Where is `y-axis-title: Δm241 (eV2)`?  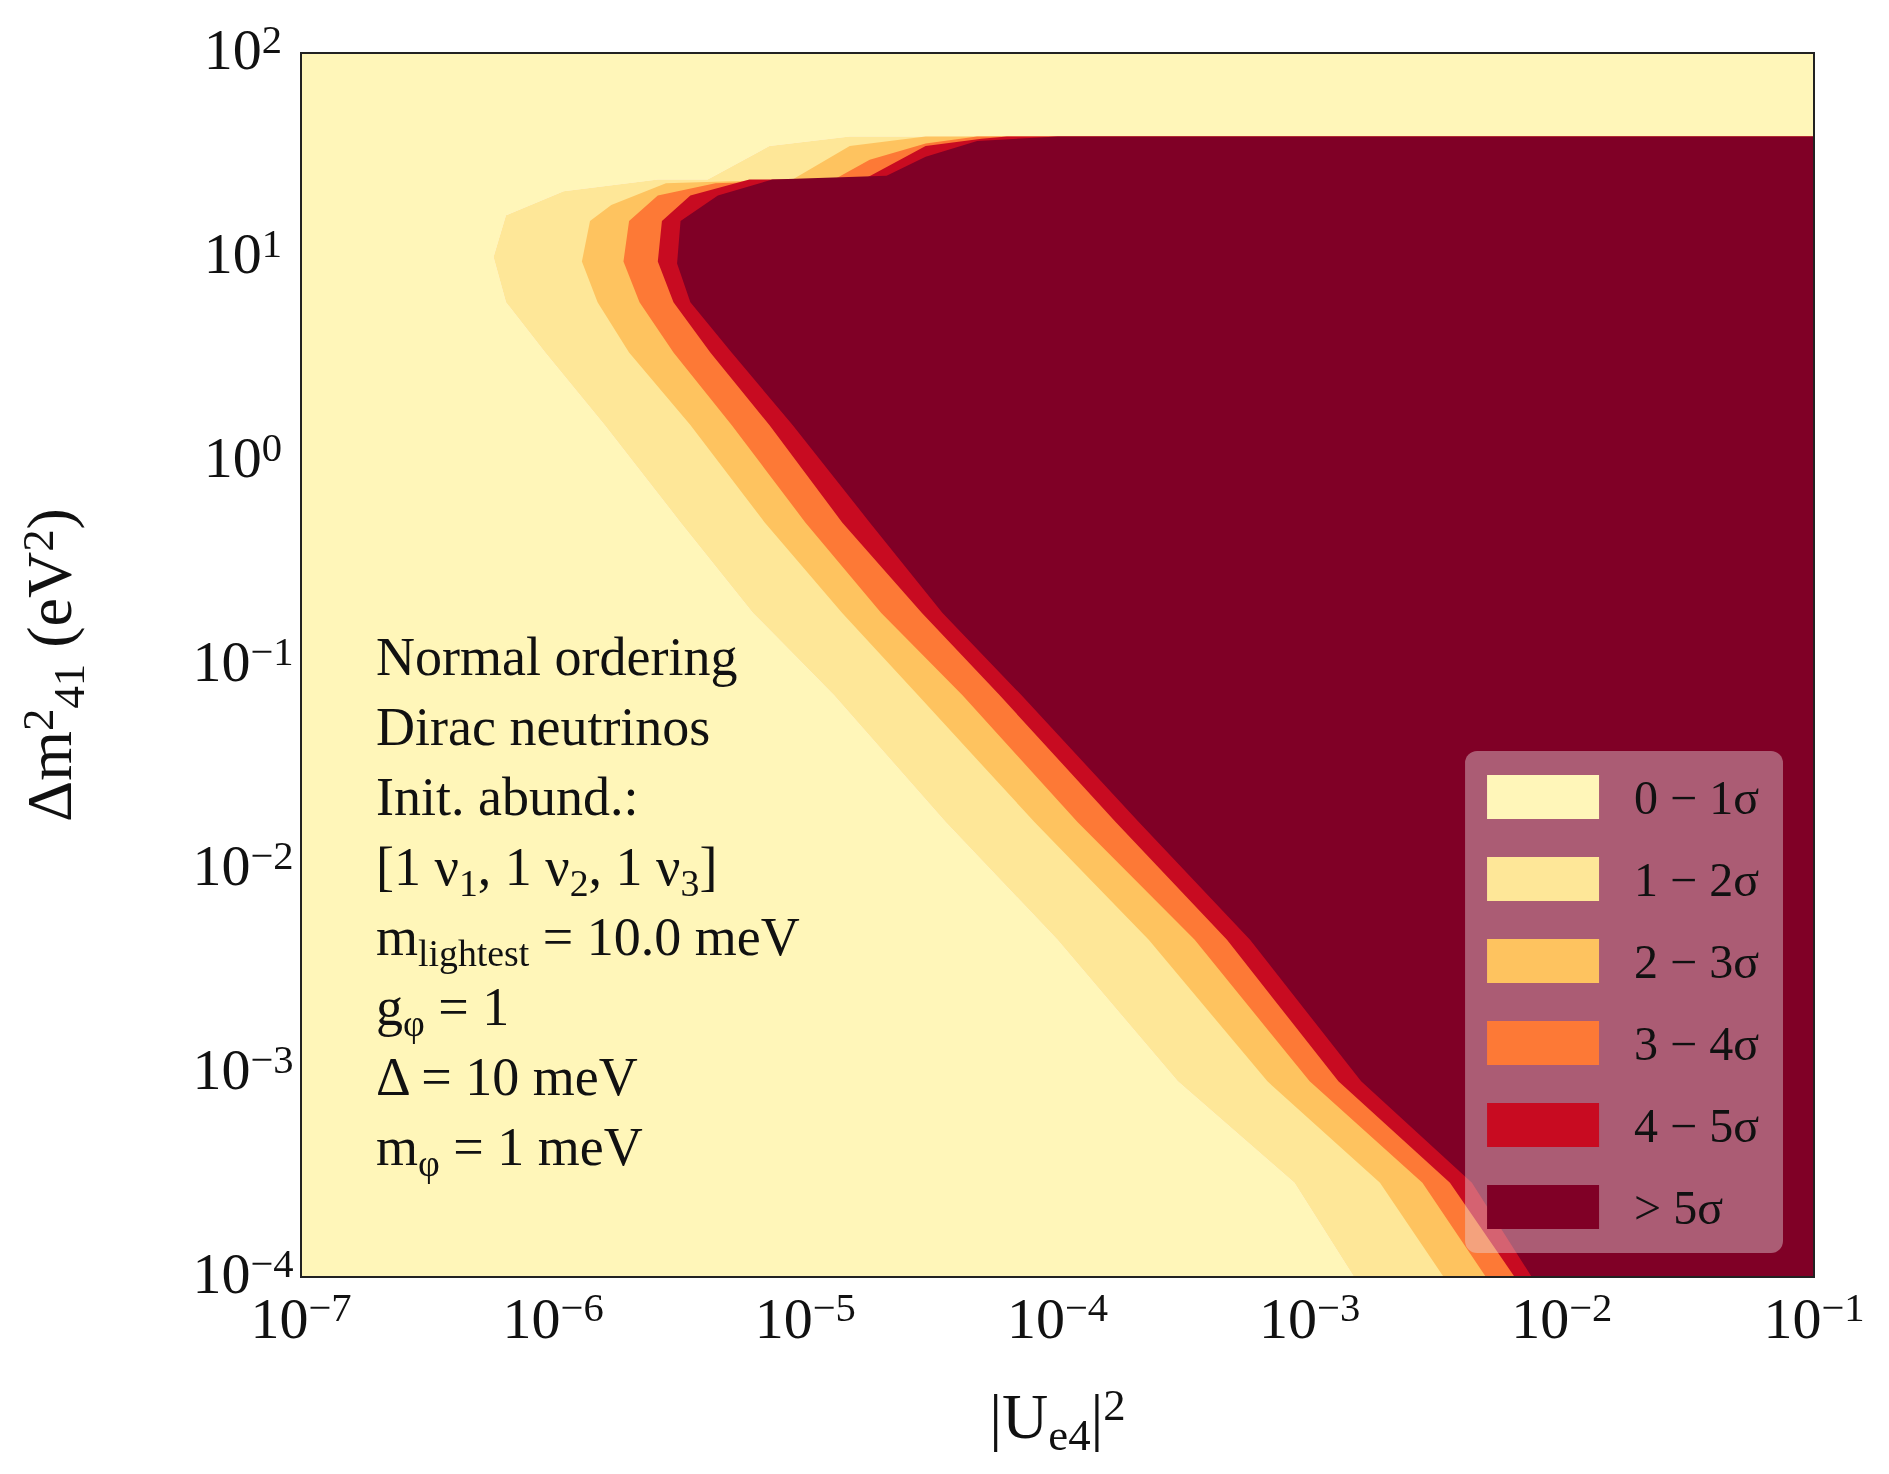
y-axis-title: Δm241 (eV2) is located at coordinates (53, 665).